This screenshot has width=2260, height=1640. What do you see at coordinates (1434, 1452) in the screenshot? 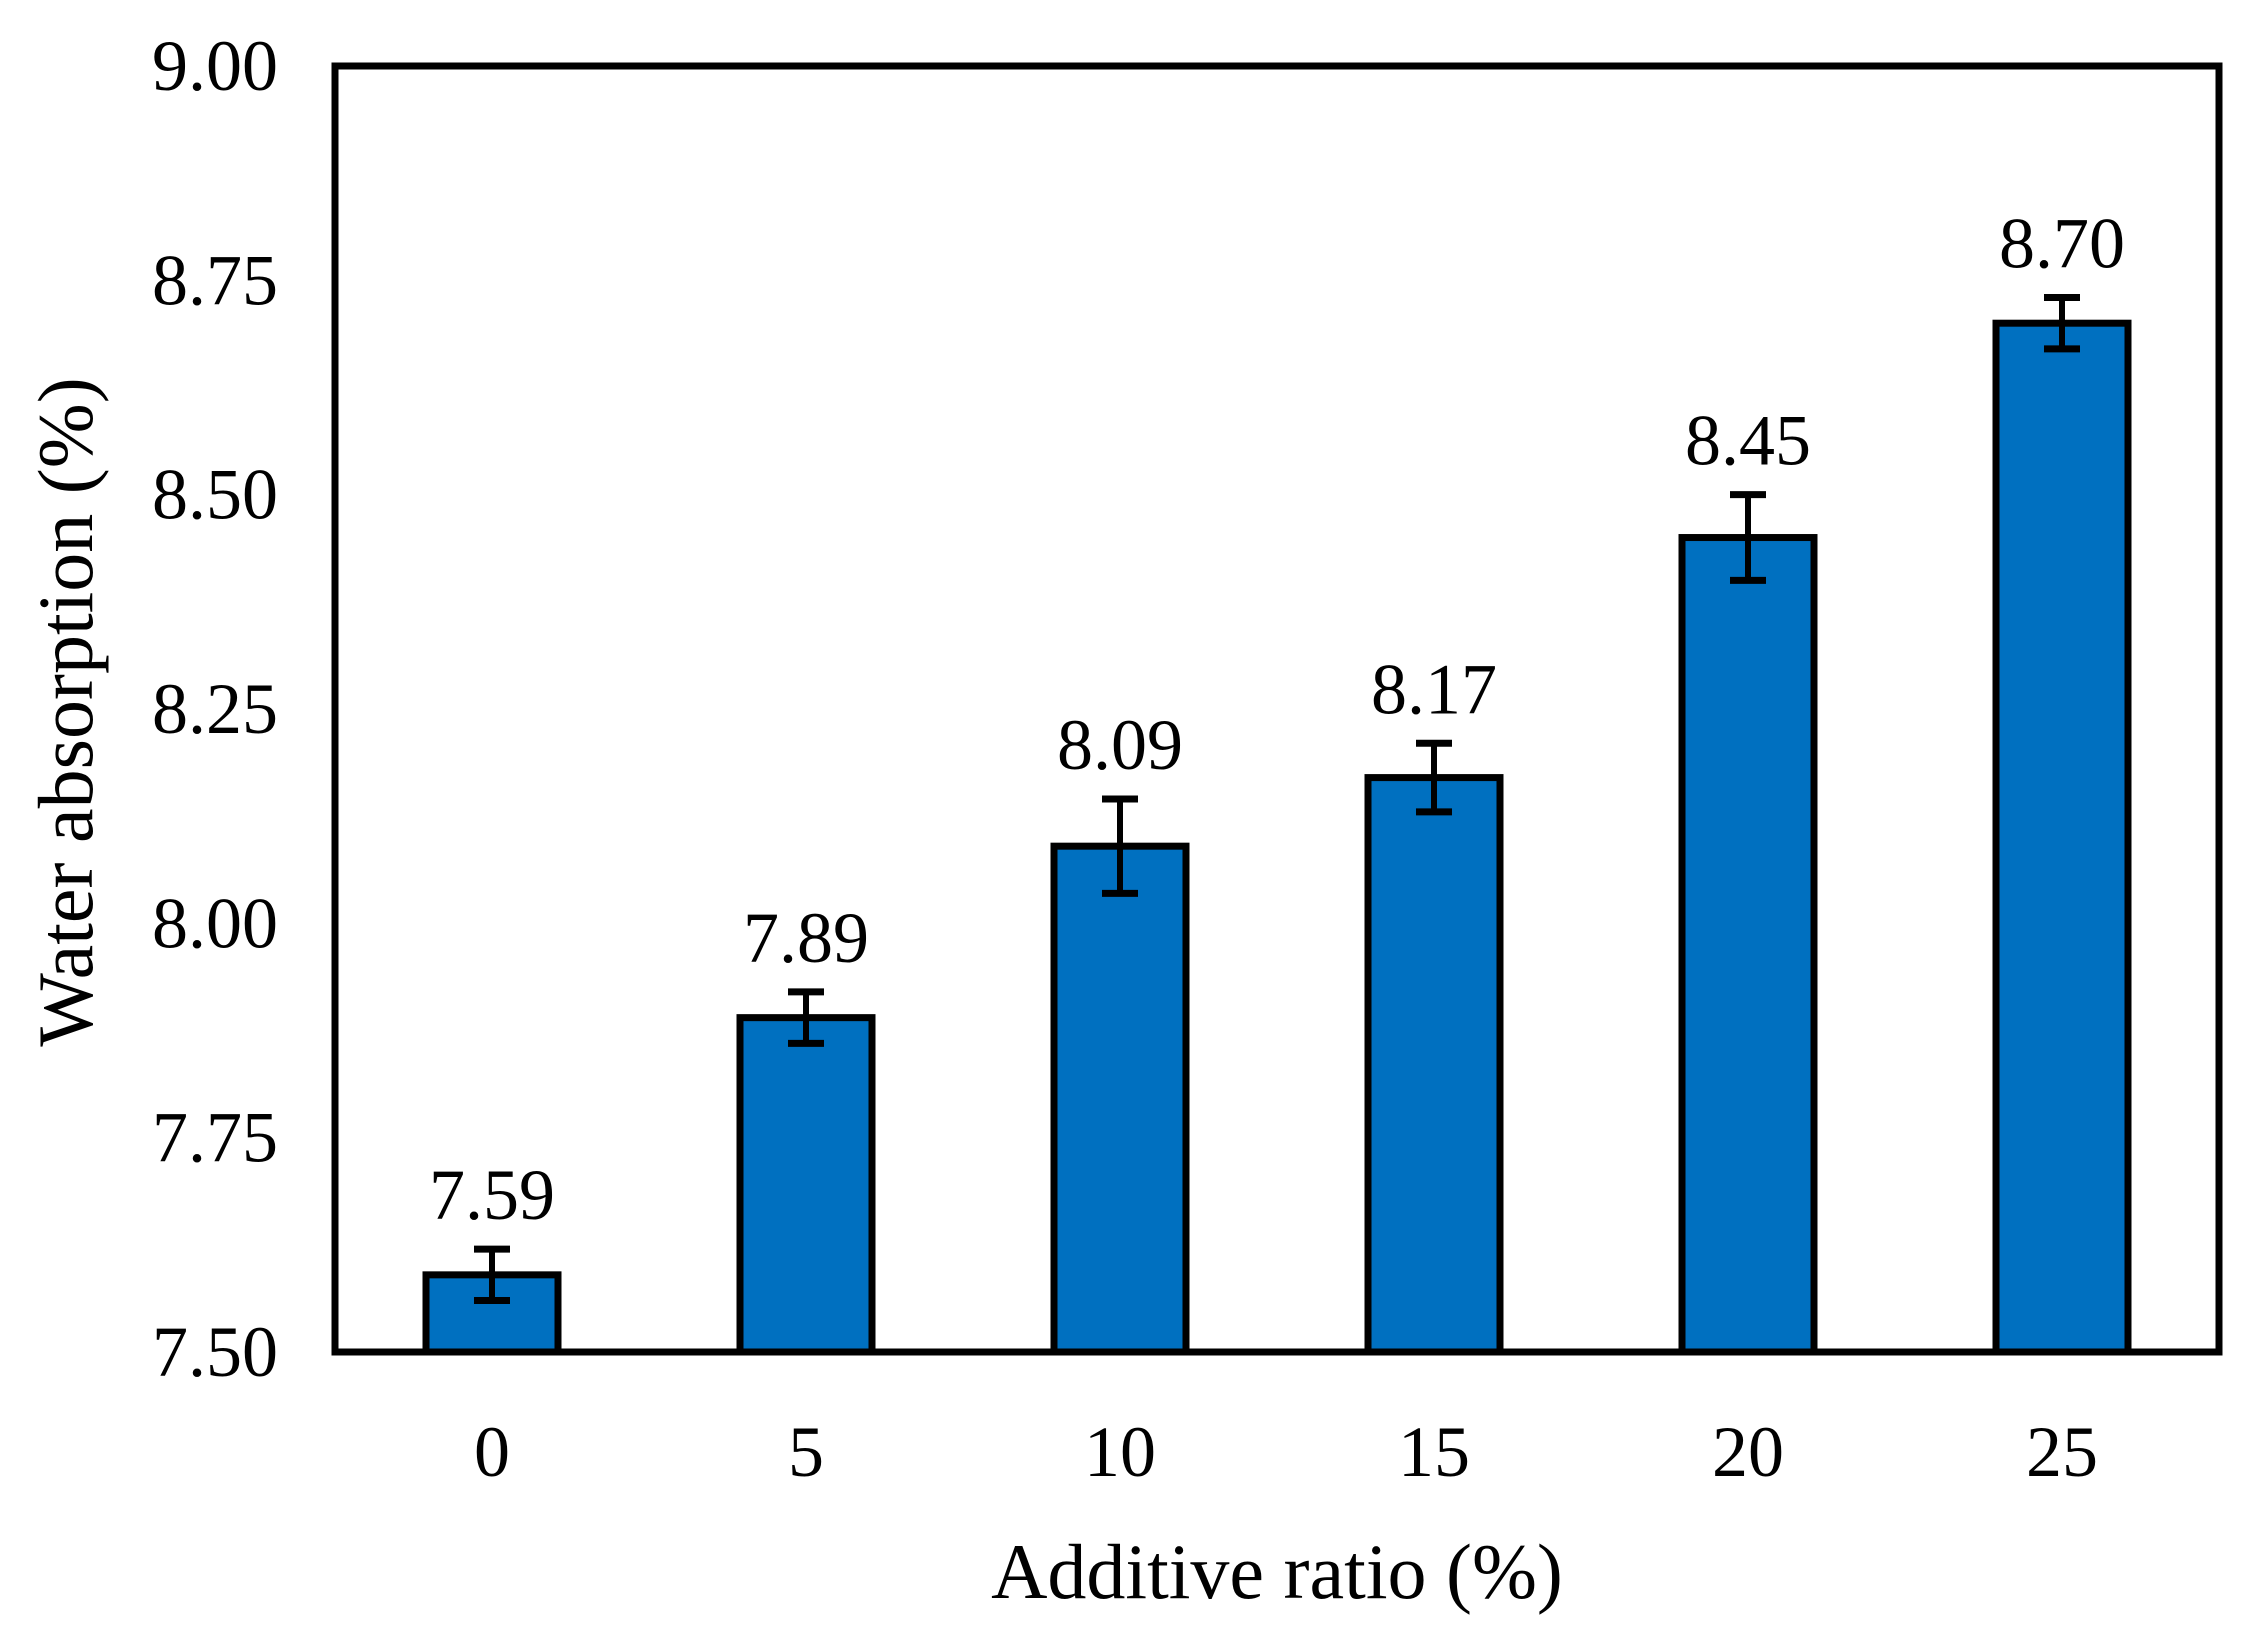
I see `x-tick-label: 15` at bounding box center [1434, 1452].